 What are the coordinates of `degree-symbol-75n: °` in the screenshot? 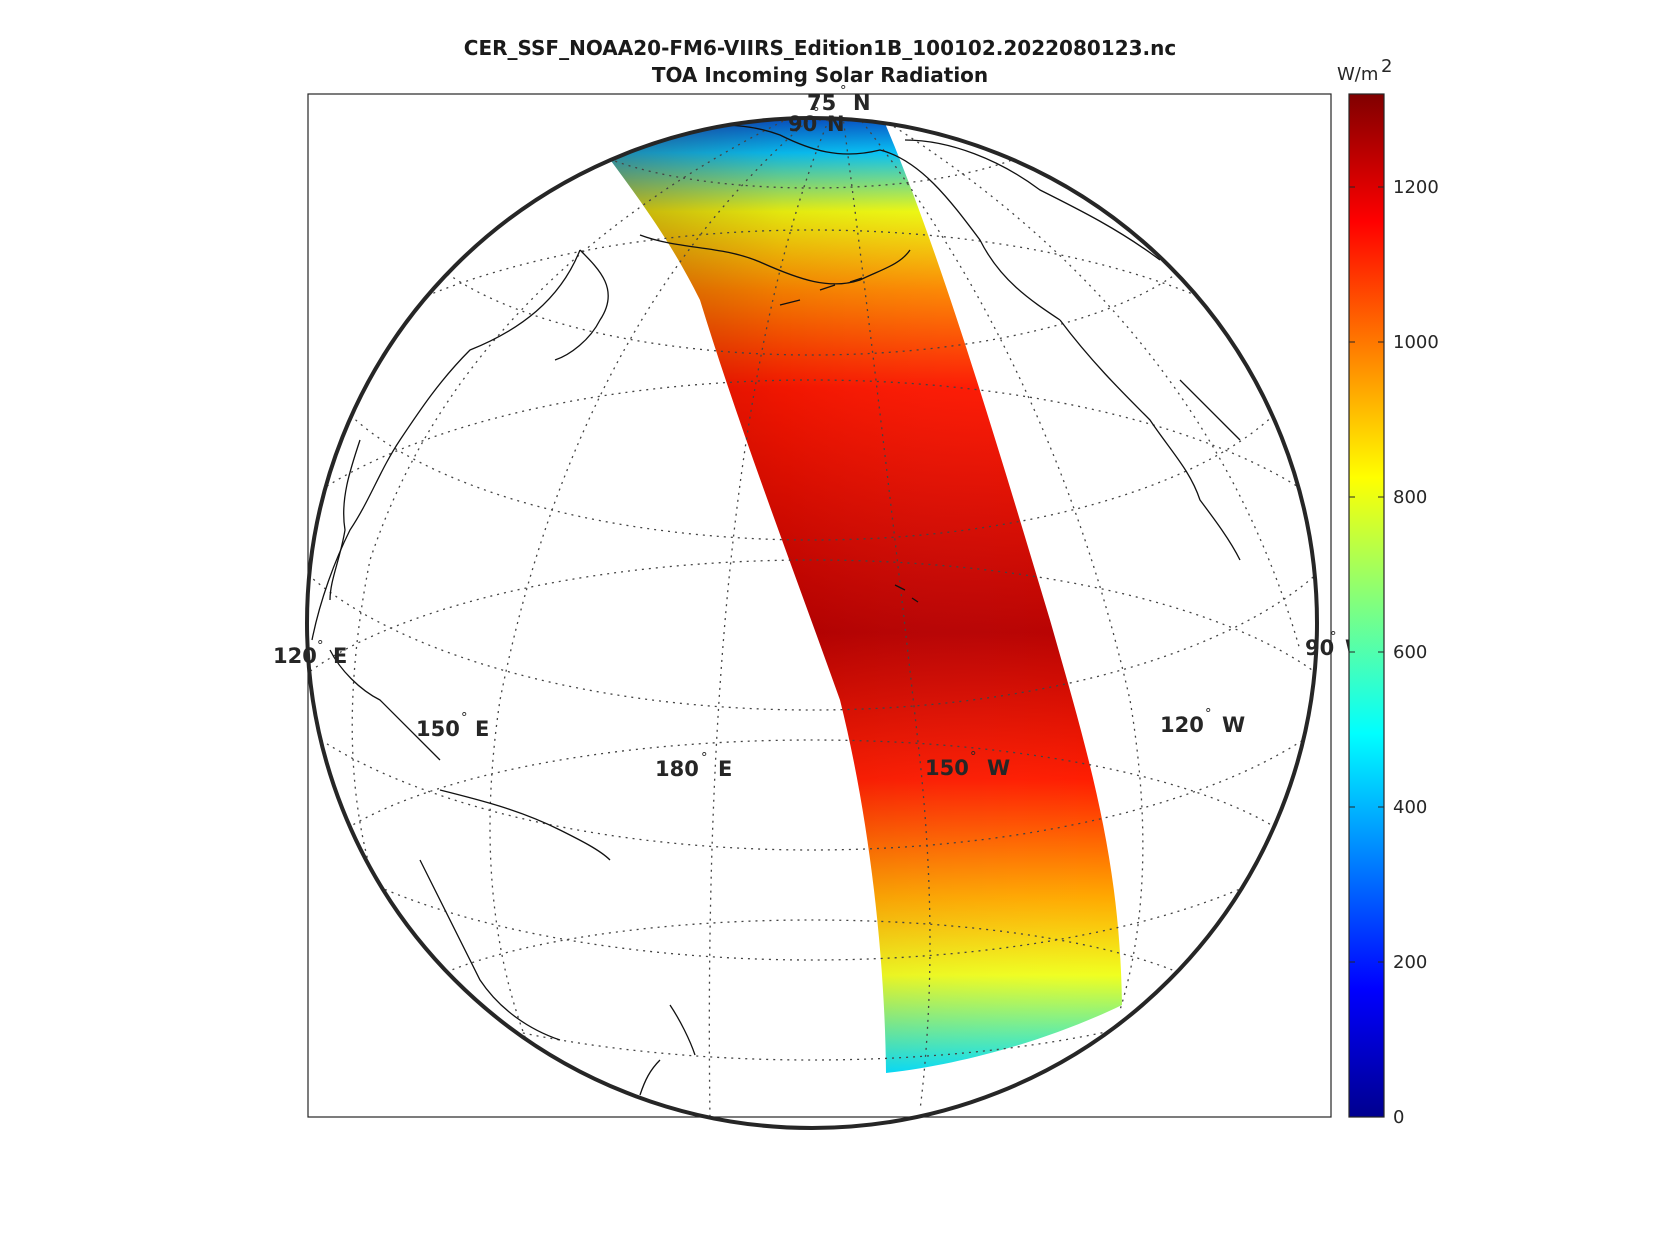 It's located at (843, 91).